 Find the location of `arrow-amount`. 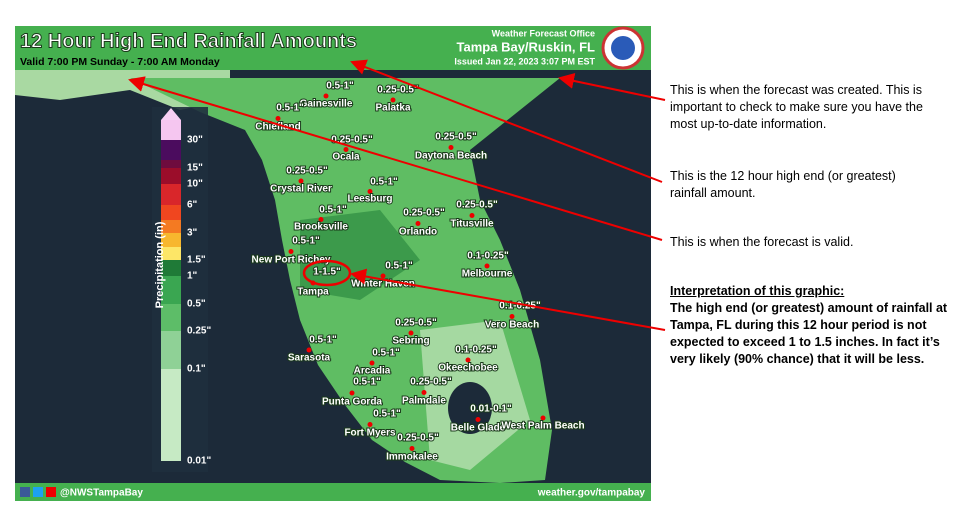

arrow-amount is located at coordinates (506, 121).